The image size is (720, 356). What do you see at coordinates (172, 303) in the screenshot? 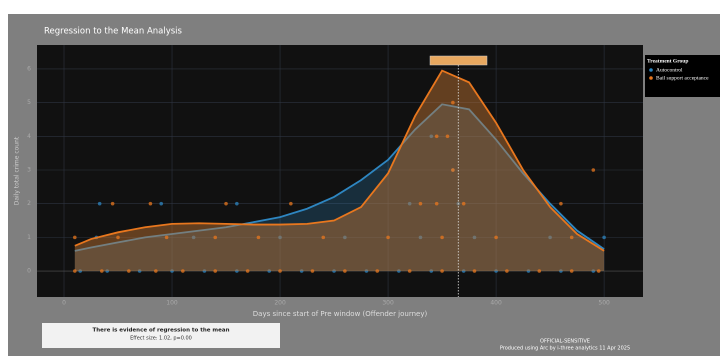
I see `x-tick-label: 100` at bounding box center [172, 303].